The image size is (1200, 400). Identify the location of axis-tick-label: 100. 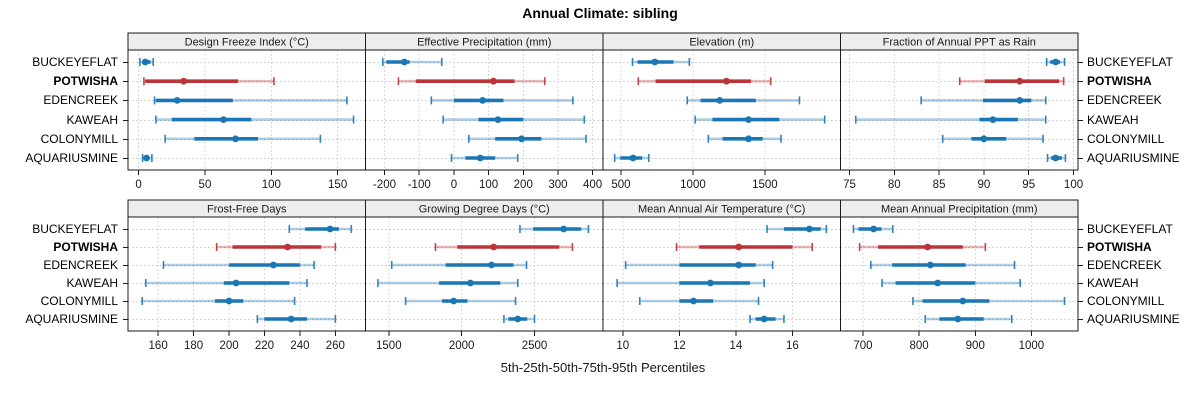
(1073, 185).